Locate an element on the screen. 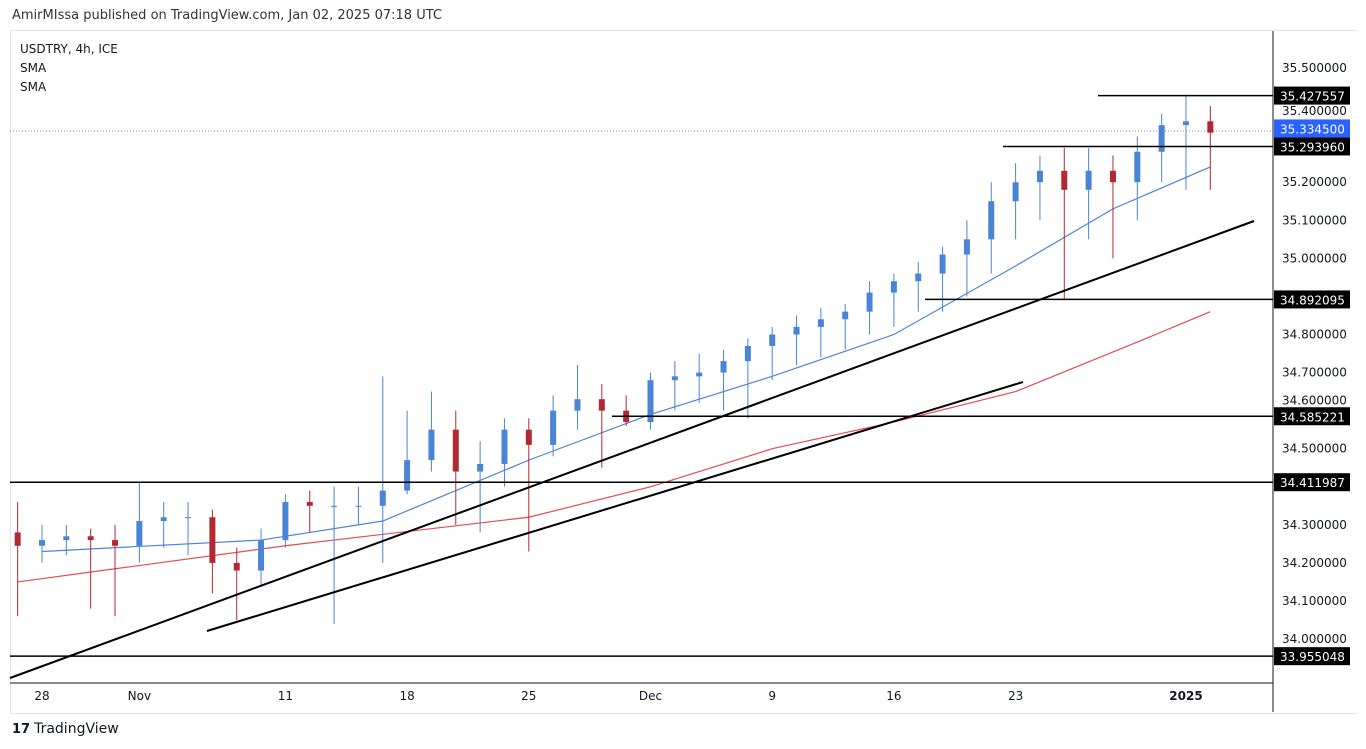  level-label: 34.585221 is located at coordinates (1312, 417).